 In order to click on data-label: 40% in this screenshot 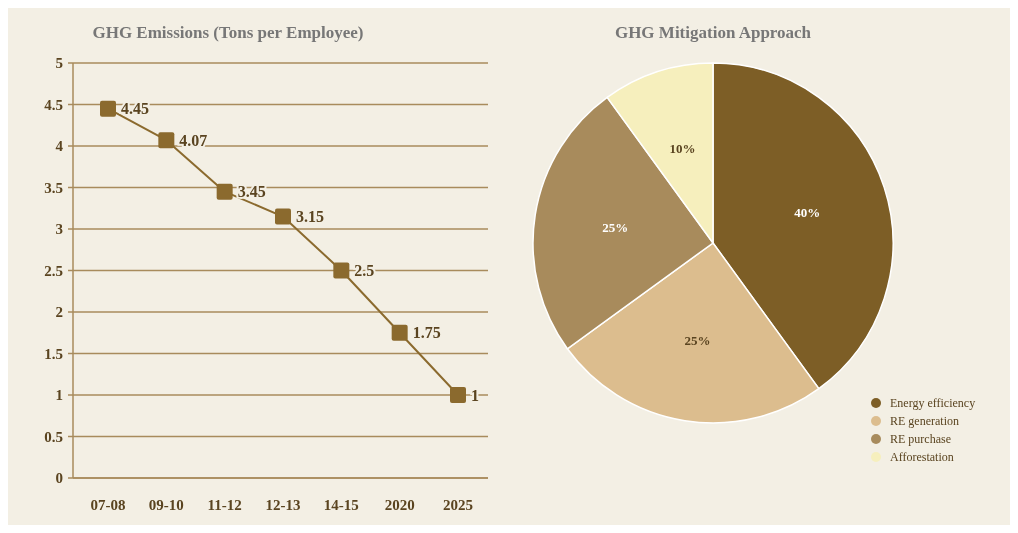, I will do `click(807, 212)`.